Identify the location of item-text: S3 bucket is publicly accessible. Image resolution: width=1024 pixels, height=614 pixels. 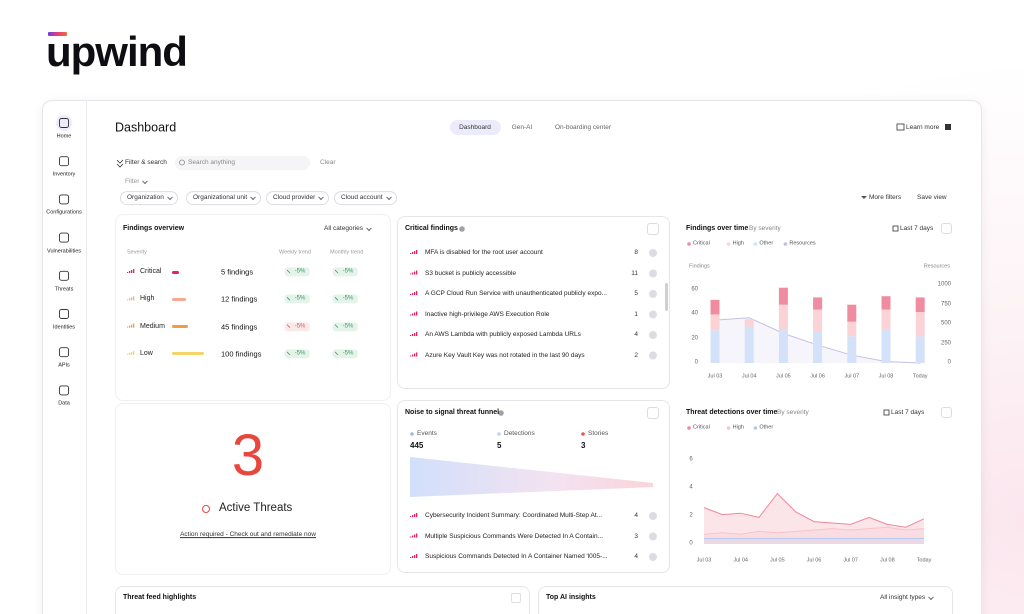
(471, 273).